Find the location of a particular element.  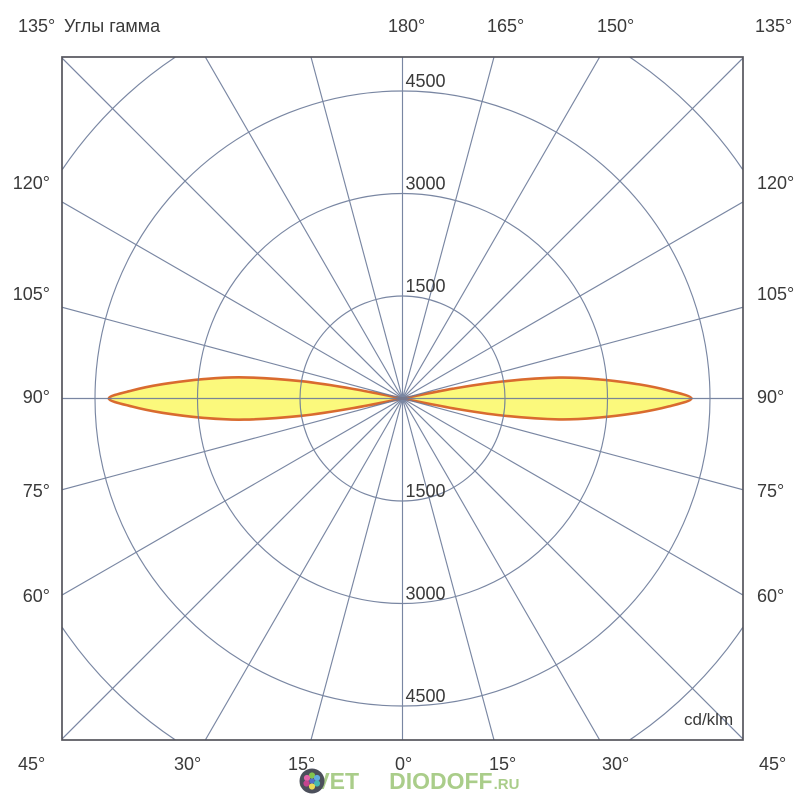

angle-label-left-105: 105° is located at coordinates (31, 294).